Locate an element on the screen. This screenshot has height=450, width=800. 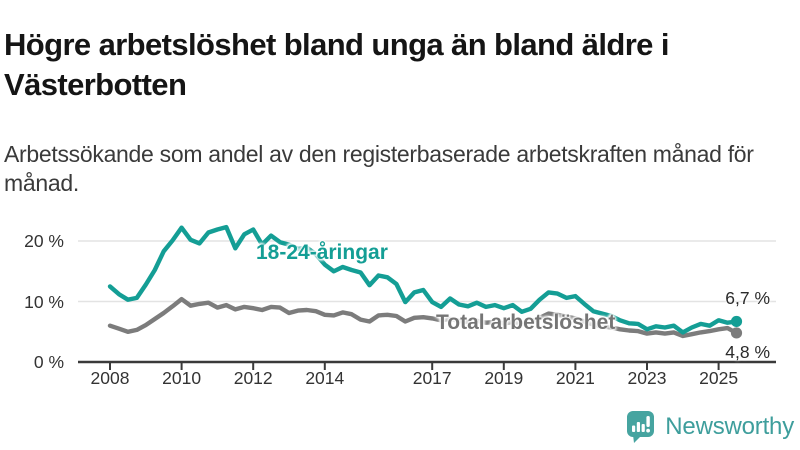
x-tick-label-2017: 2017 is located at coordinates (432, 378).